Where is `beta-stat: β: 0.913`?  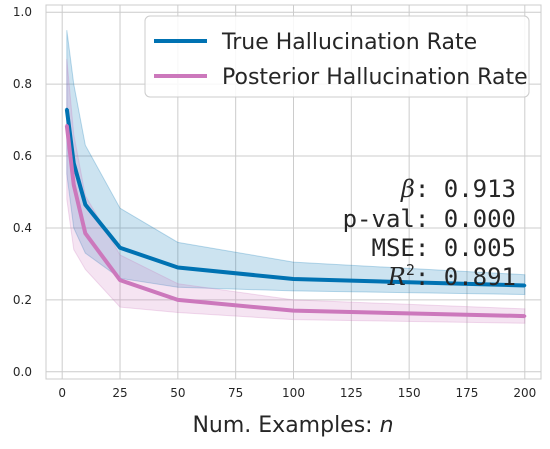
beta-stat: β: 0.913 is located at coordinates (458, 189).